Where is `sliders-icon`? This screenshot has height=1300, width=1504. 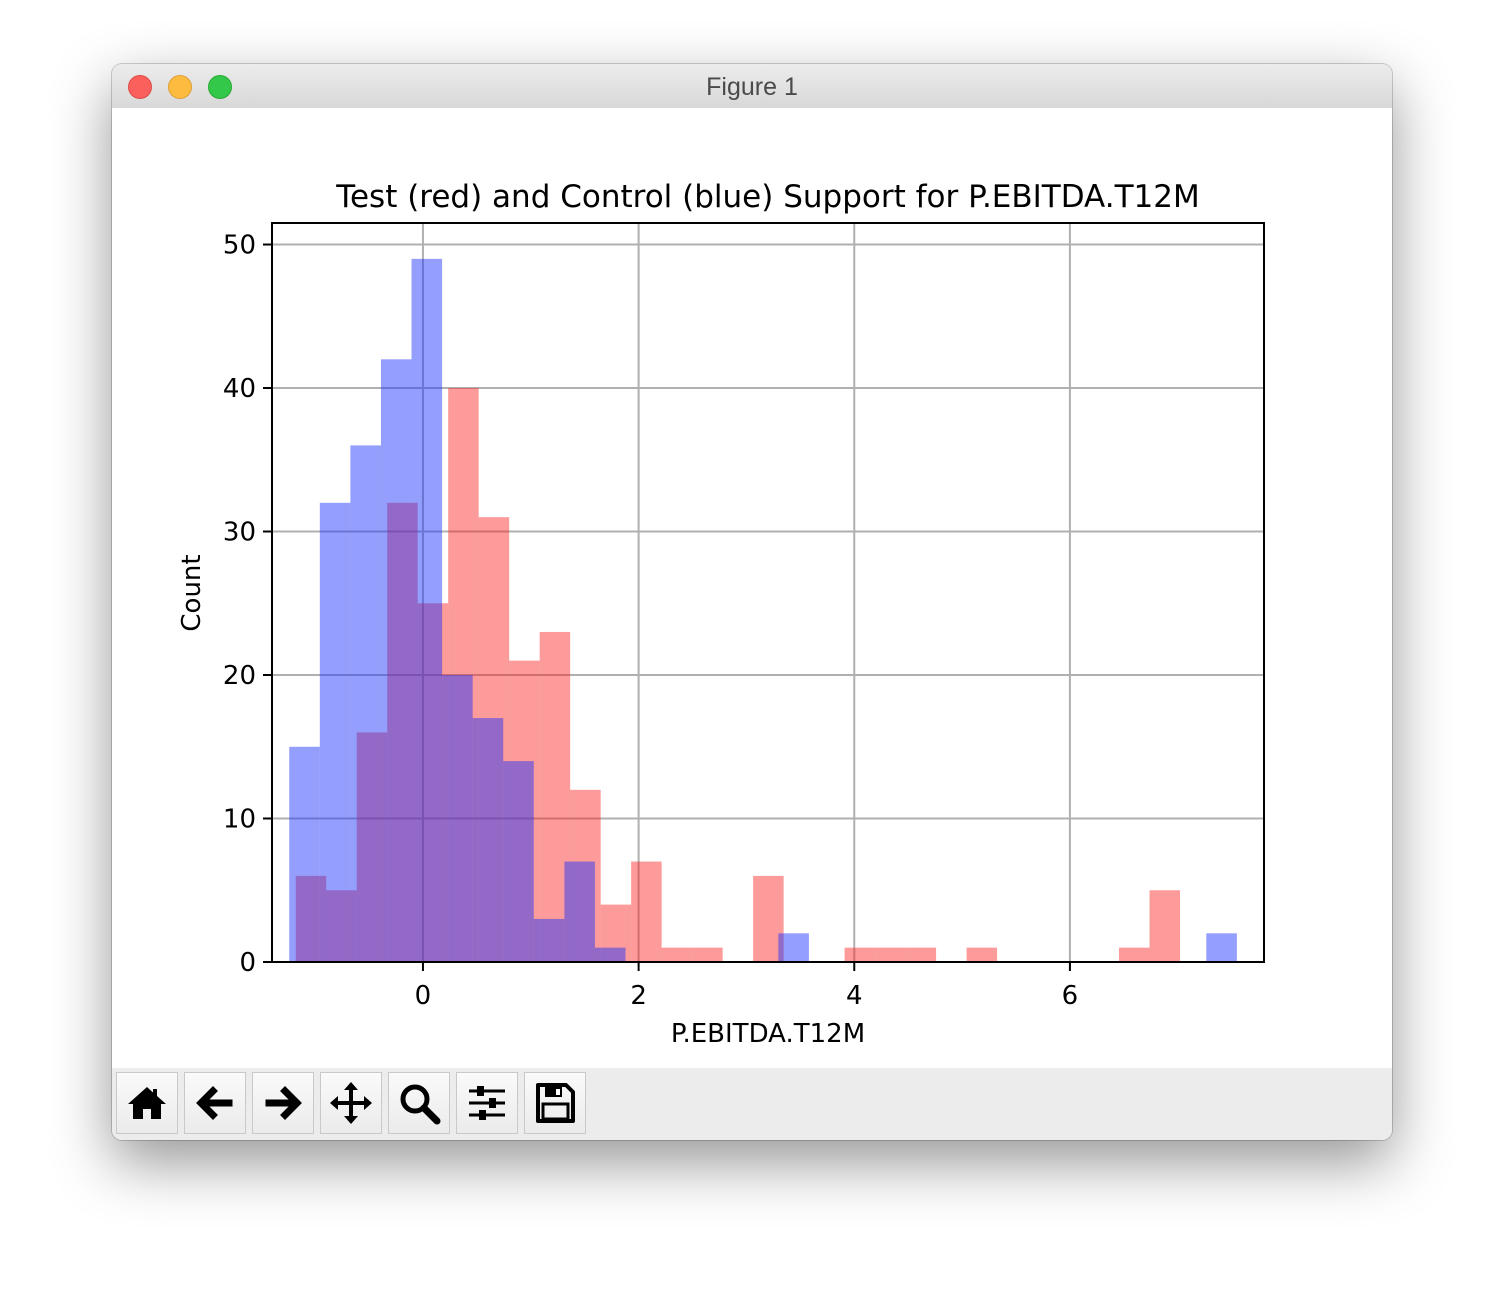
sliders-icon is located at coordinates (487, 1103).